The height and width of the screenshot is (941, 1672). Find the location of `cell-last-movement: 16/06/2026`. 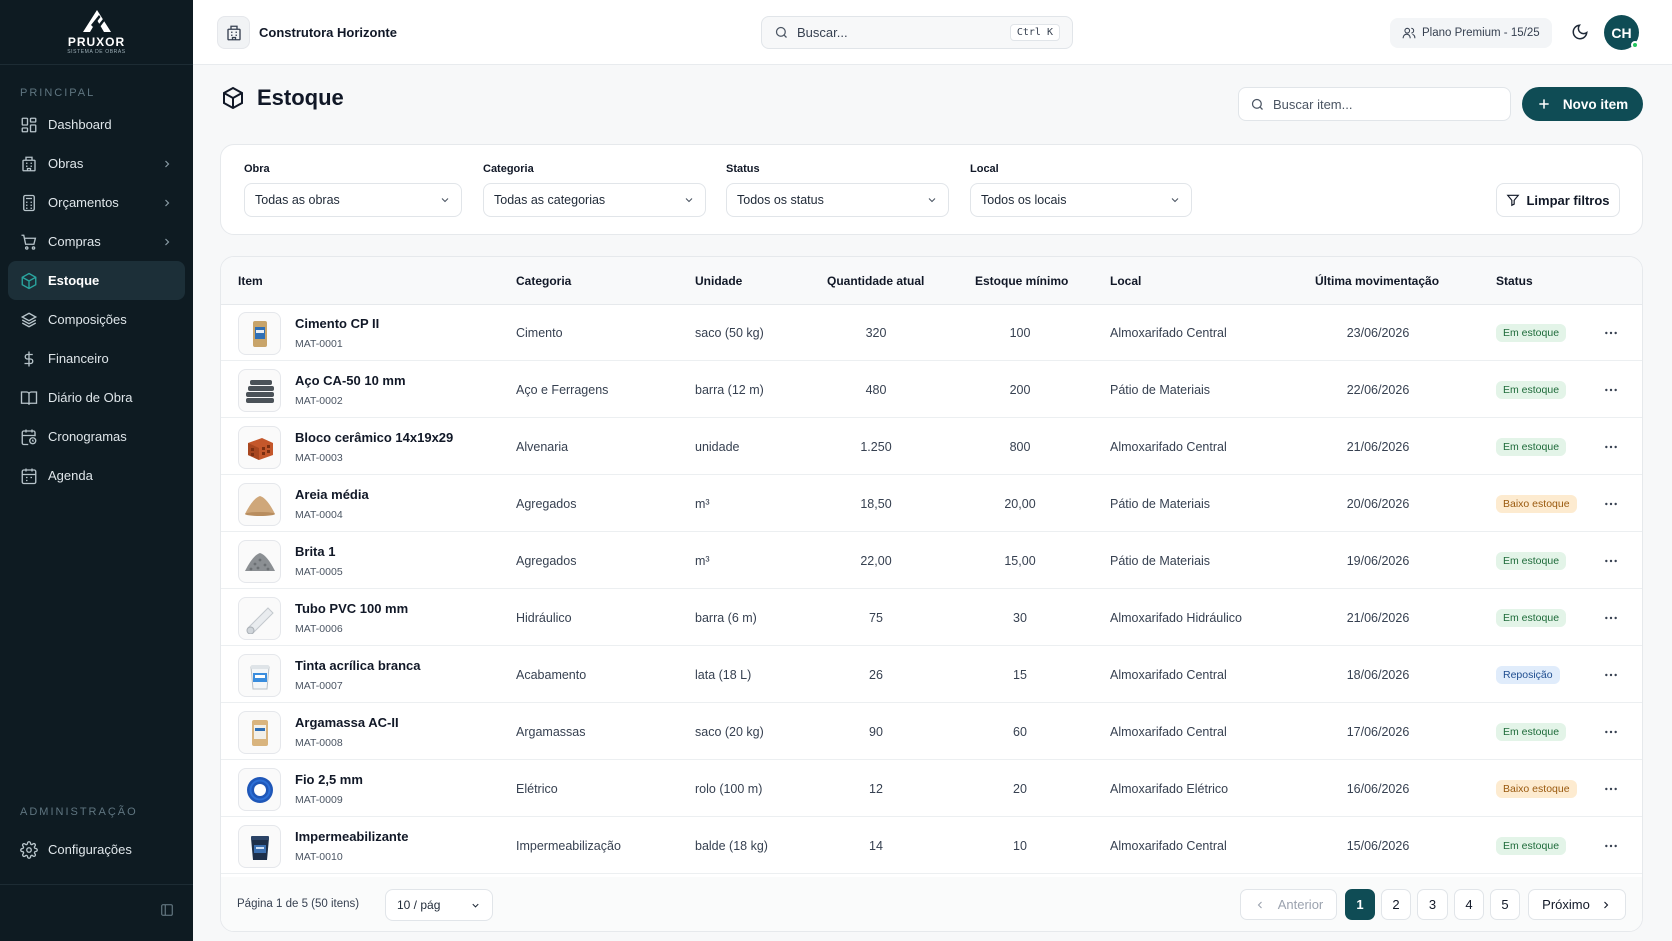

cell-last-movement: 16/06/2026 is located at coordinates (1378, 789).